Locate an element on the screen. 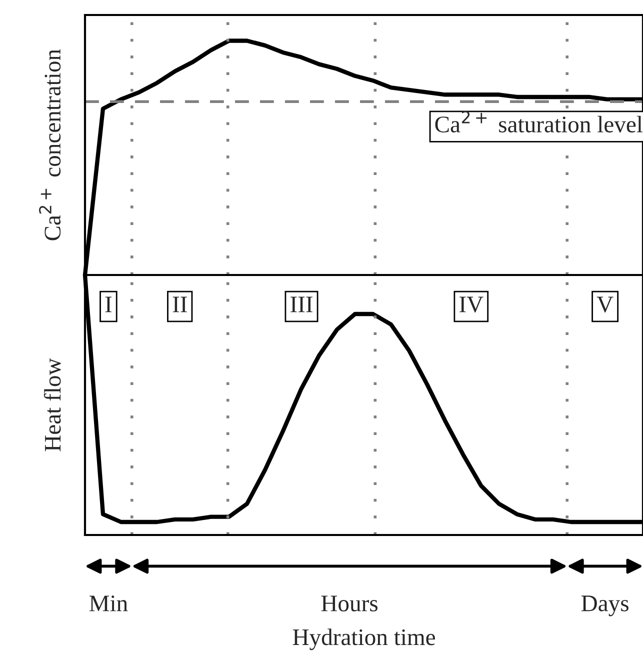 The height and width of the screenshot is (659, 643). annotation: II is located at coordinates (179, 304).